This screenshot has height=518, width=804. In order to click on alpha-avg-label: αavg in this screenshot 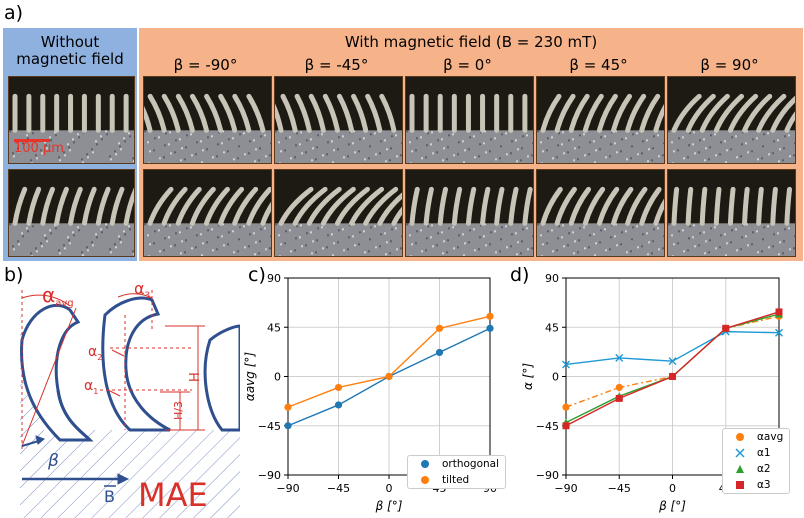, I will do `click(58, 296)`.